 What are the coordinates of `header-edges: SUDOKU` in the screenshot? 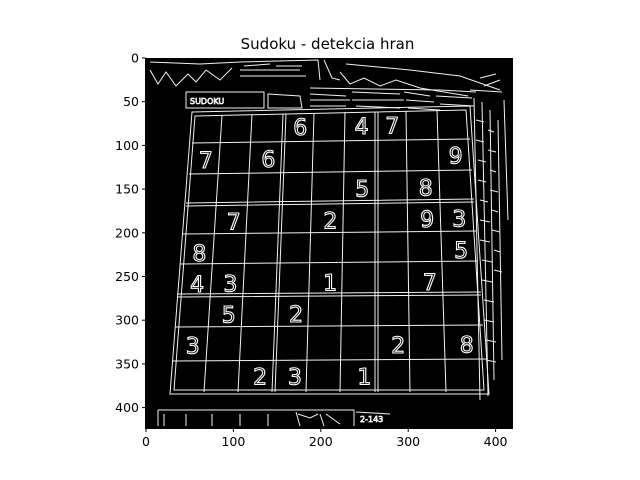 It's located at (326, 85).